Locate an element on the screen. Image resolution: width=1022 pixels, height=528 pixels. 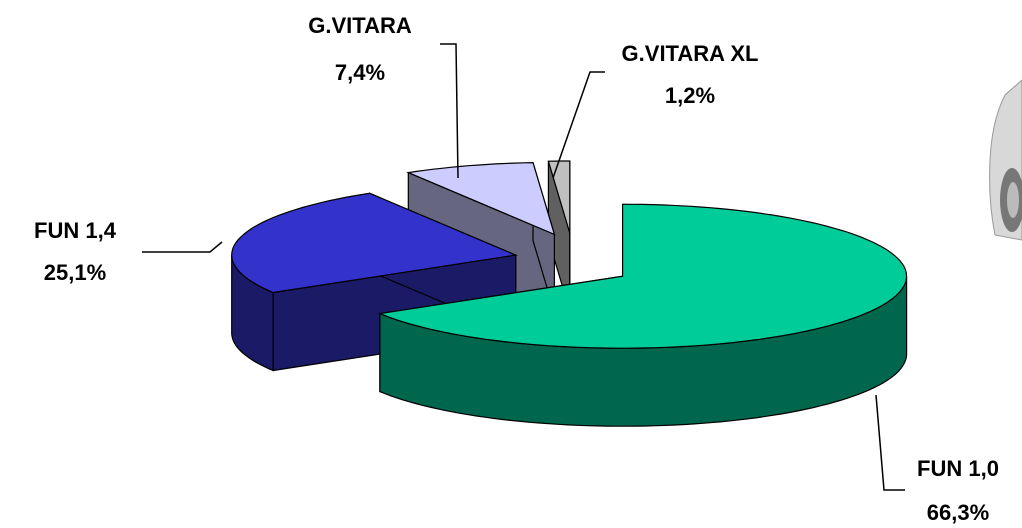
value-label: 66,3% is located at coordinates (958, 512).